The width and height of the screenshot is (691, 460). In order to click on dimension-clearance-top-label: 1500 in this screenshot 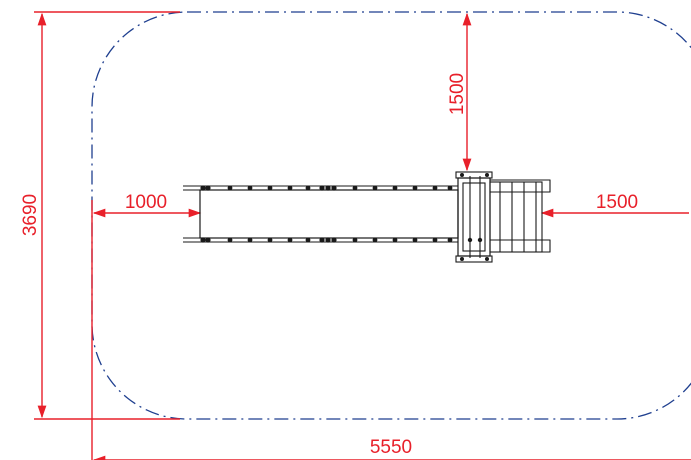, I will do `click(457, 94)`.